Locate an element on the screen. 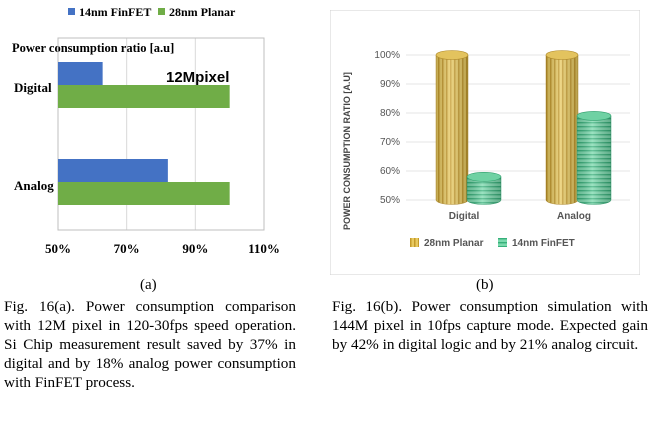  legend-b-finfet-label: 14nm FinFET is located at coordinates (543, 243).